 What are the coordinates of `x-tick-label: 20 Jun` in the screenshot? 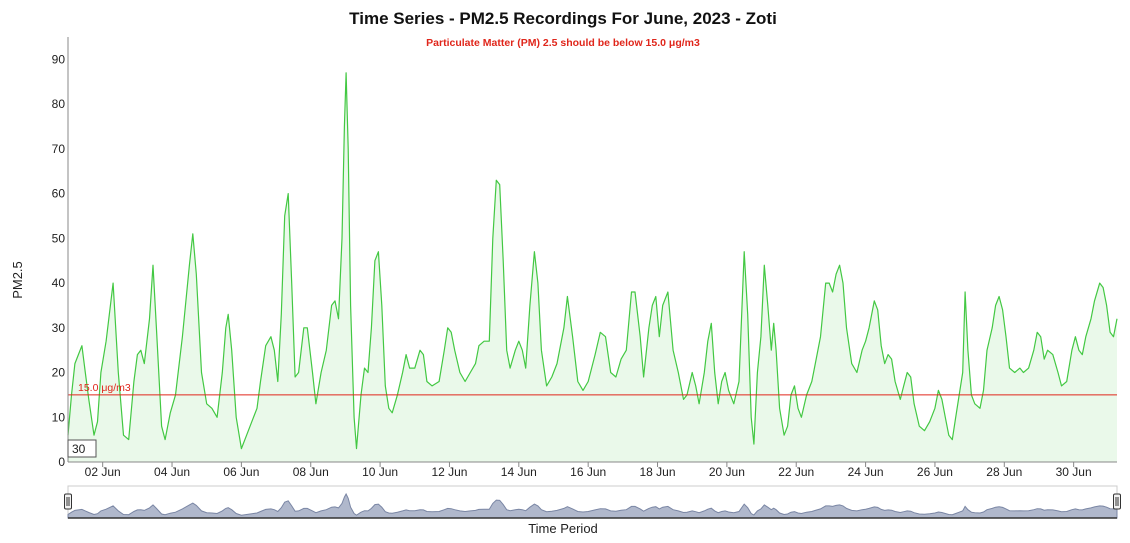 It's located at (727, 472).